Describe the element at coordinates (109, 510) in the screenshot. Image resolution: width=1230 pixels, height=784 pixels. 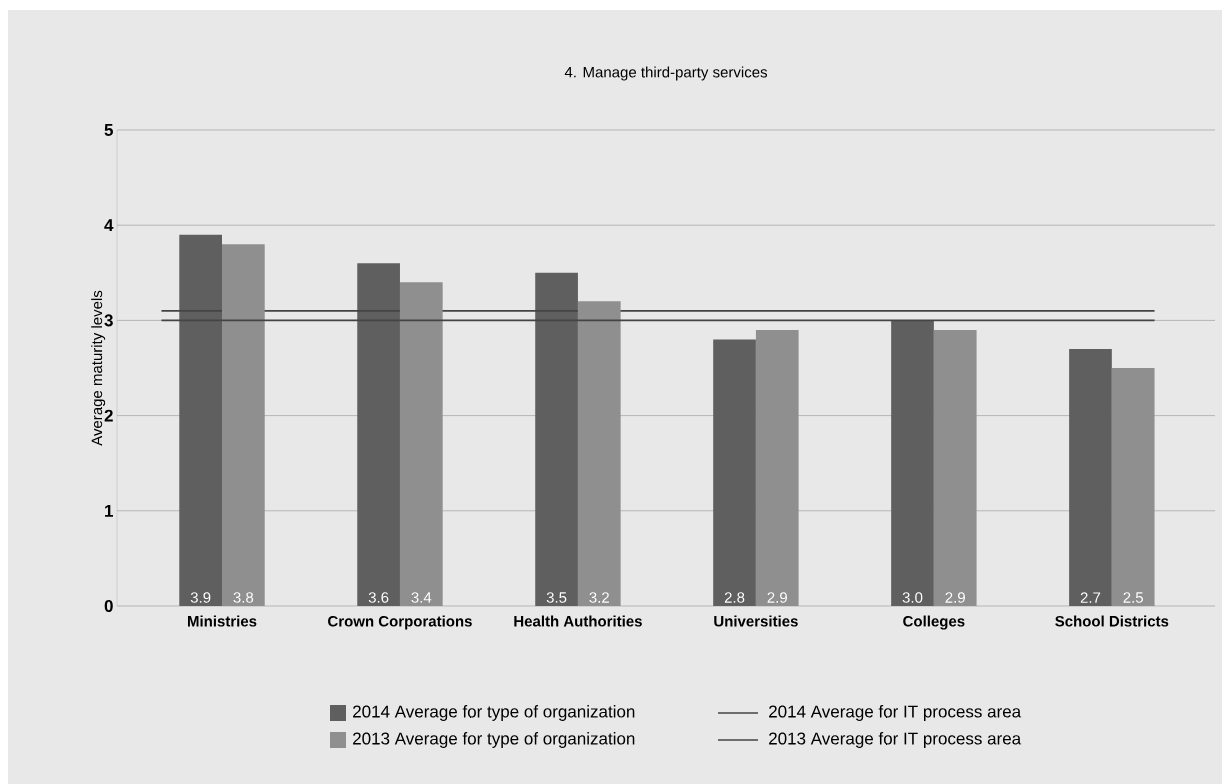
I see `y-tick-label: 1` at that location.